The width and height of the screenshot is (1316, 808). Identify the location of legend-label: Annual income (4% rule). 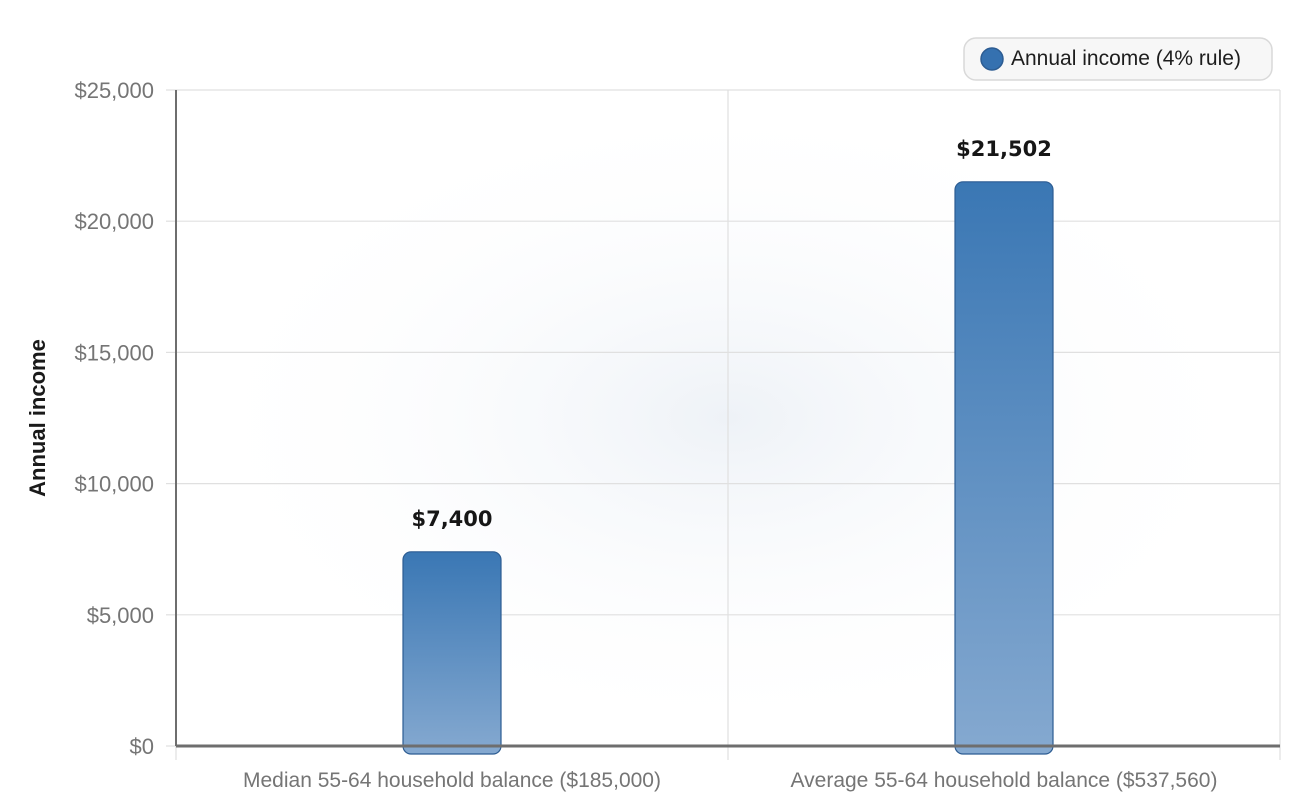
(1126, 58).